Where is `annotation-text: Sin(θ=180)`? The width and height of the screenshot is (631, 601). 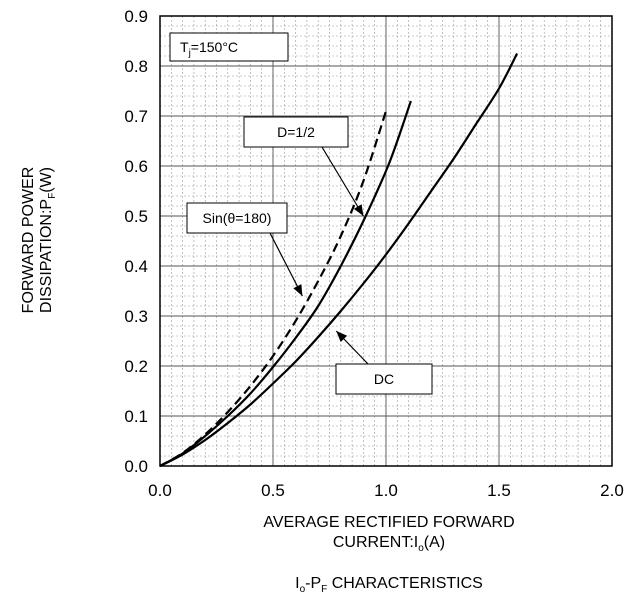
annotation-text: Sin(θ=180) is located at coordinates (237, 218).